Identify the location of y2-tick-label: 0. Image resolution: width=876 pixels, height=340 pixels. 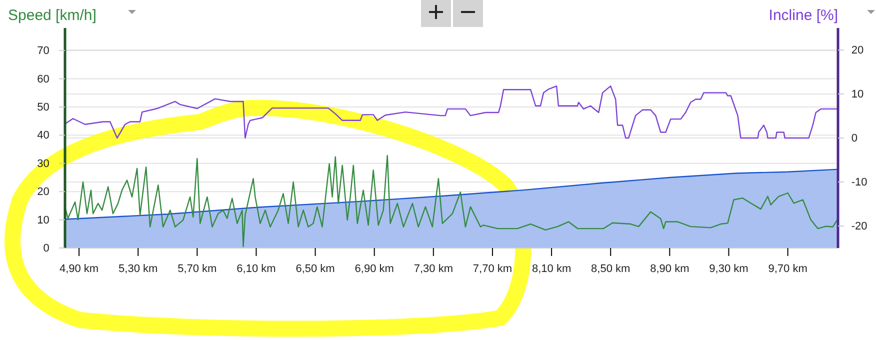
(854, 138).